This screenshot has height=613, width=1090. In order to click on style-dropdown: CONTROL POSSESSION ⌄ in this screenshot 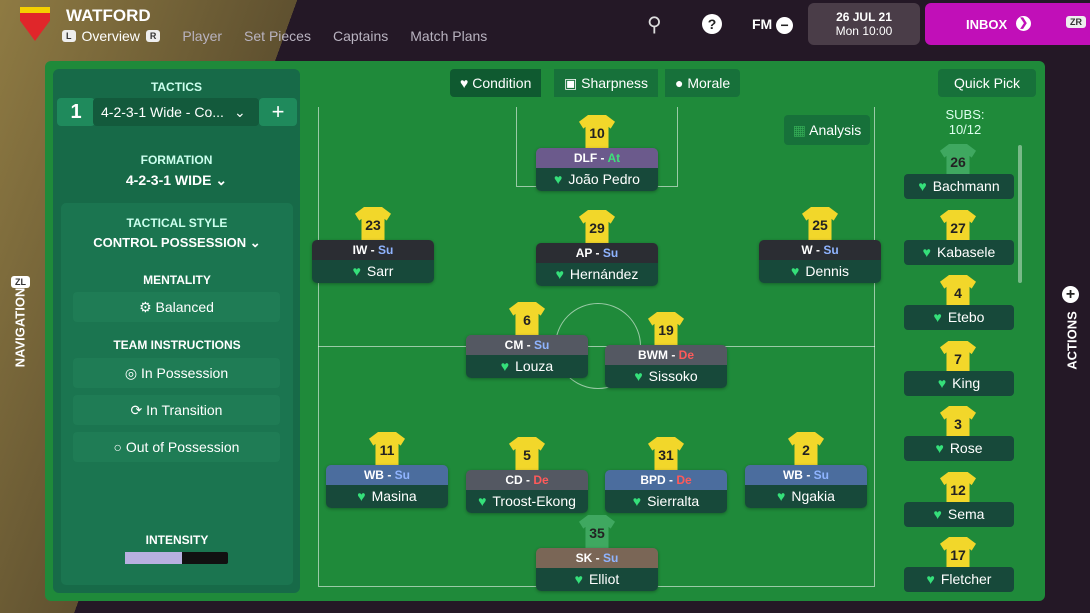, I will do `click(177, 242)`.